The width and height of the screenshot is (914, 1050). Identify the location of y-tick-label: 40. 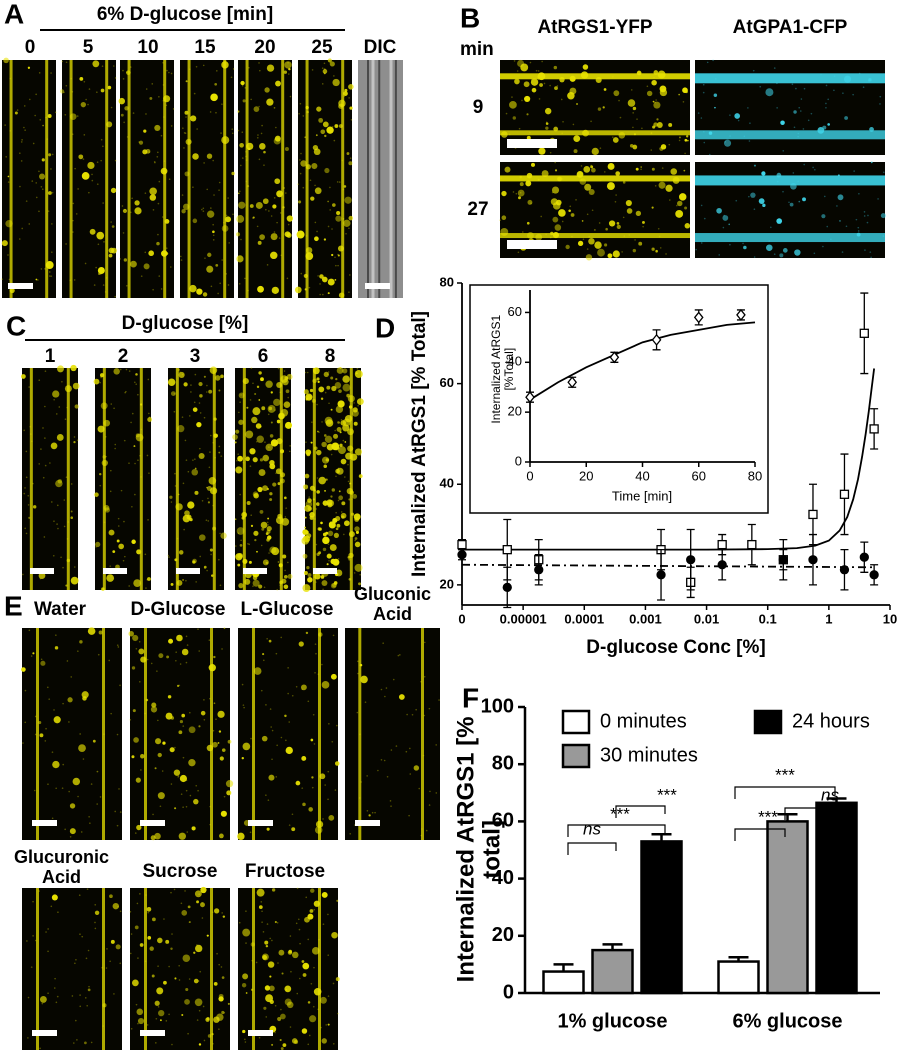
(503, 878).